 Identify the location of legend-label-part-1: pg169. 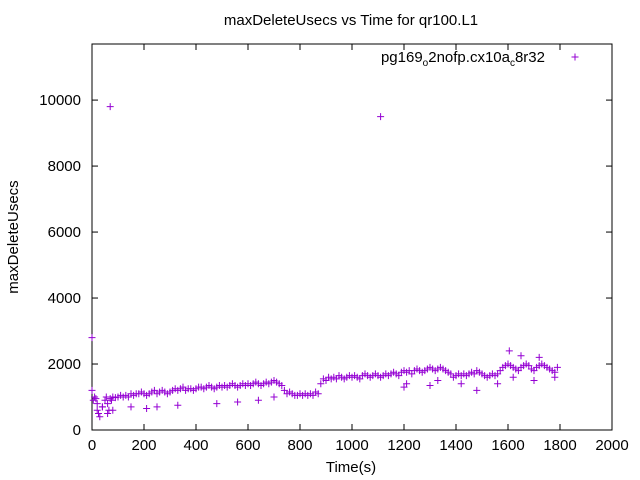
(402, 57).